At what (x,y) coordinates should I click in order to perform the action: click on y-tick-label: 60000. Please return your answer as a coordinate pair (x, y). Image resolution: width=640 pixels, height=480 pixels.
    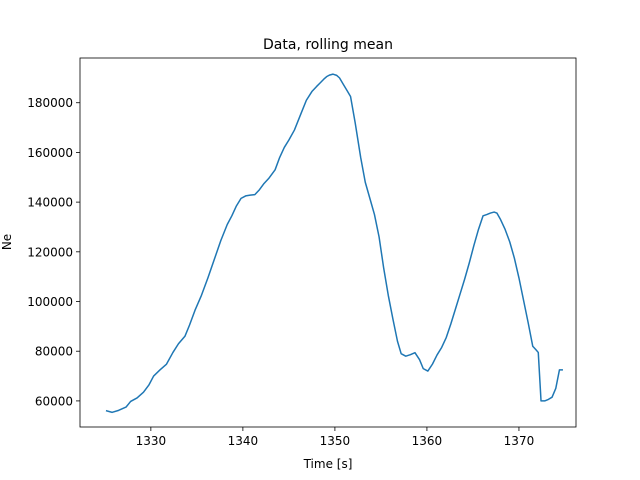
    Looking at the image, I should click on (54, 401).